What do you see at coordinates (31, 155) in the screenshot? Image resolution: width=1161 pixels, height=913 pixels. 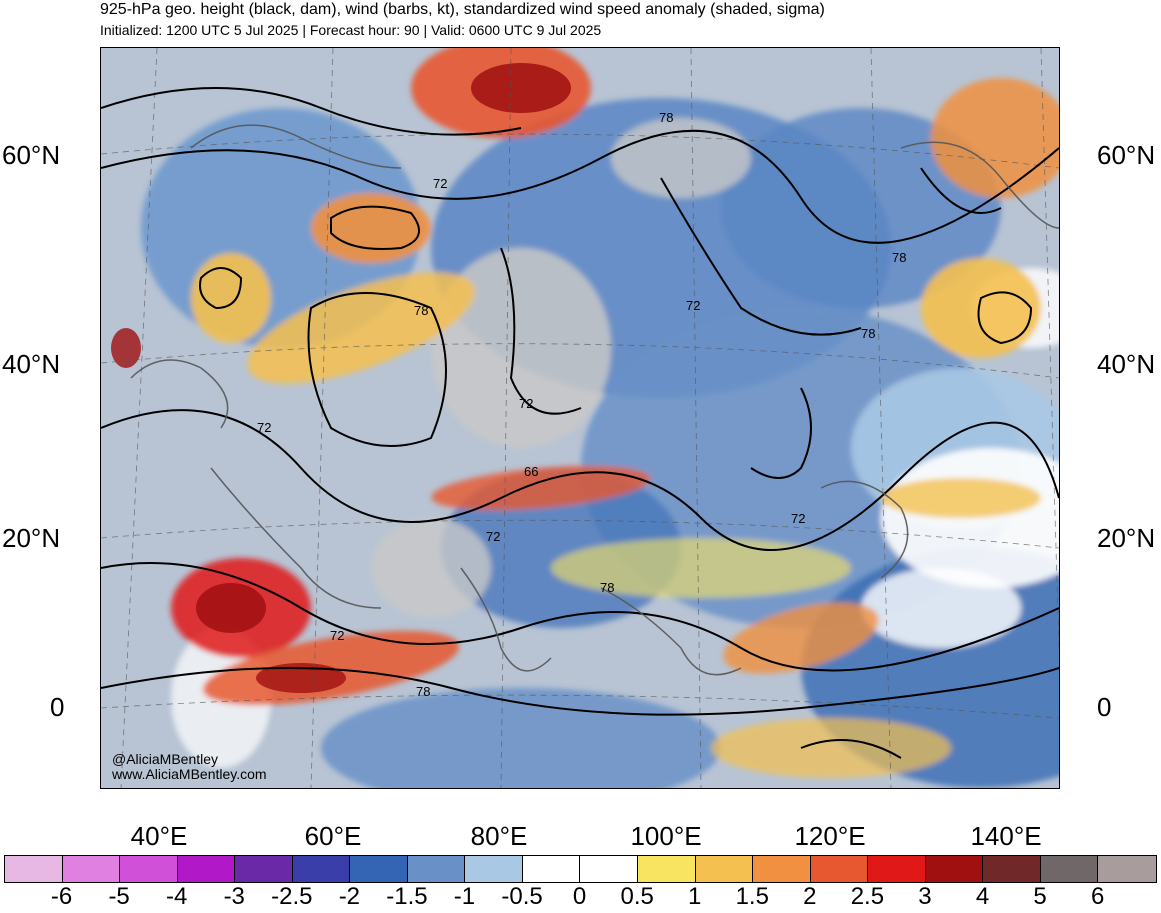 I see `lat-label-left: 60°N` at bounding box center [31, 155].